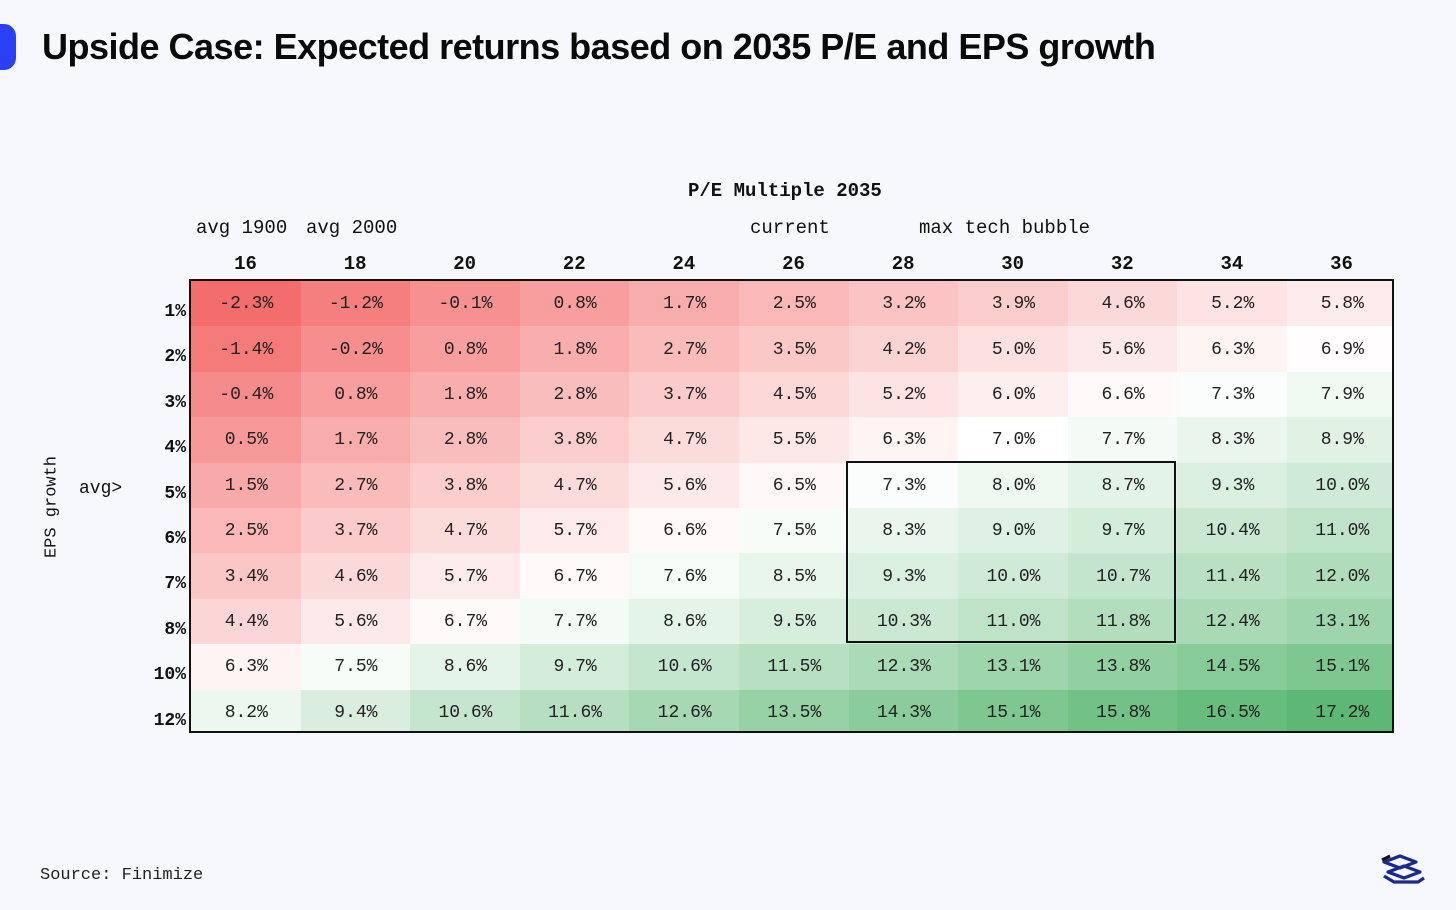  I want to click on heatmap-cell: 5.7%, so click(465, 576).